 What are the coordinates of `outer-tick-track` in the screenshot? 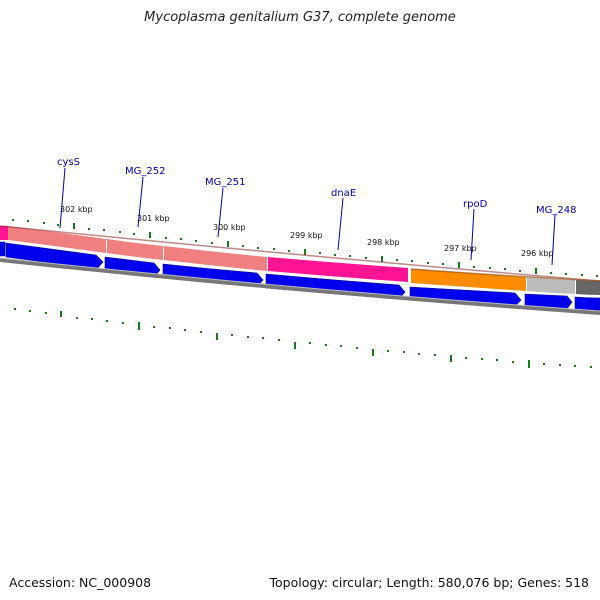 It's located at (305, 248).